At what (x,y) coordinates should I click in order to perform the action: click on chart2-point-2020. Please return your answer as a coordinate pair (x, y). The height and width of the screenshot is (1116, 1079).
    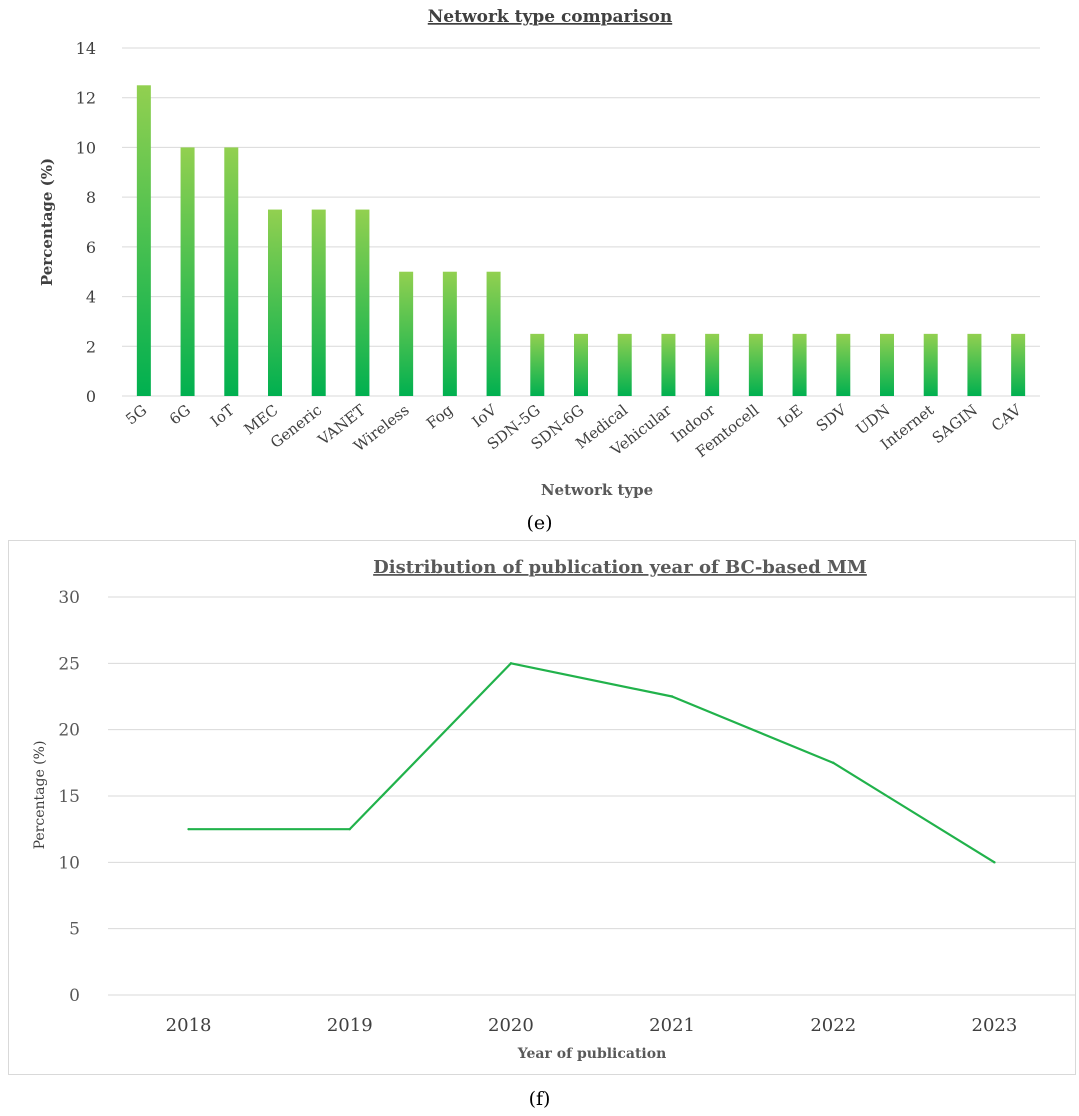
    Looking at the image, I should click on (511, 663).